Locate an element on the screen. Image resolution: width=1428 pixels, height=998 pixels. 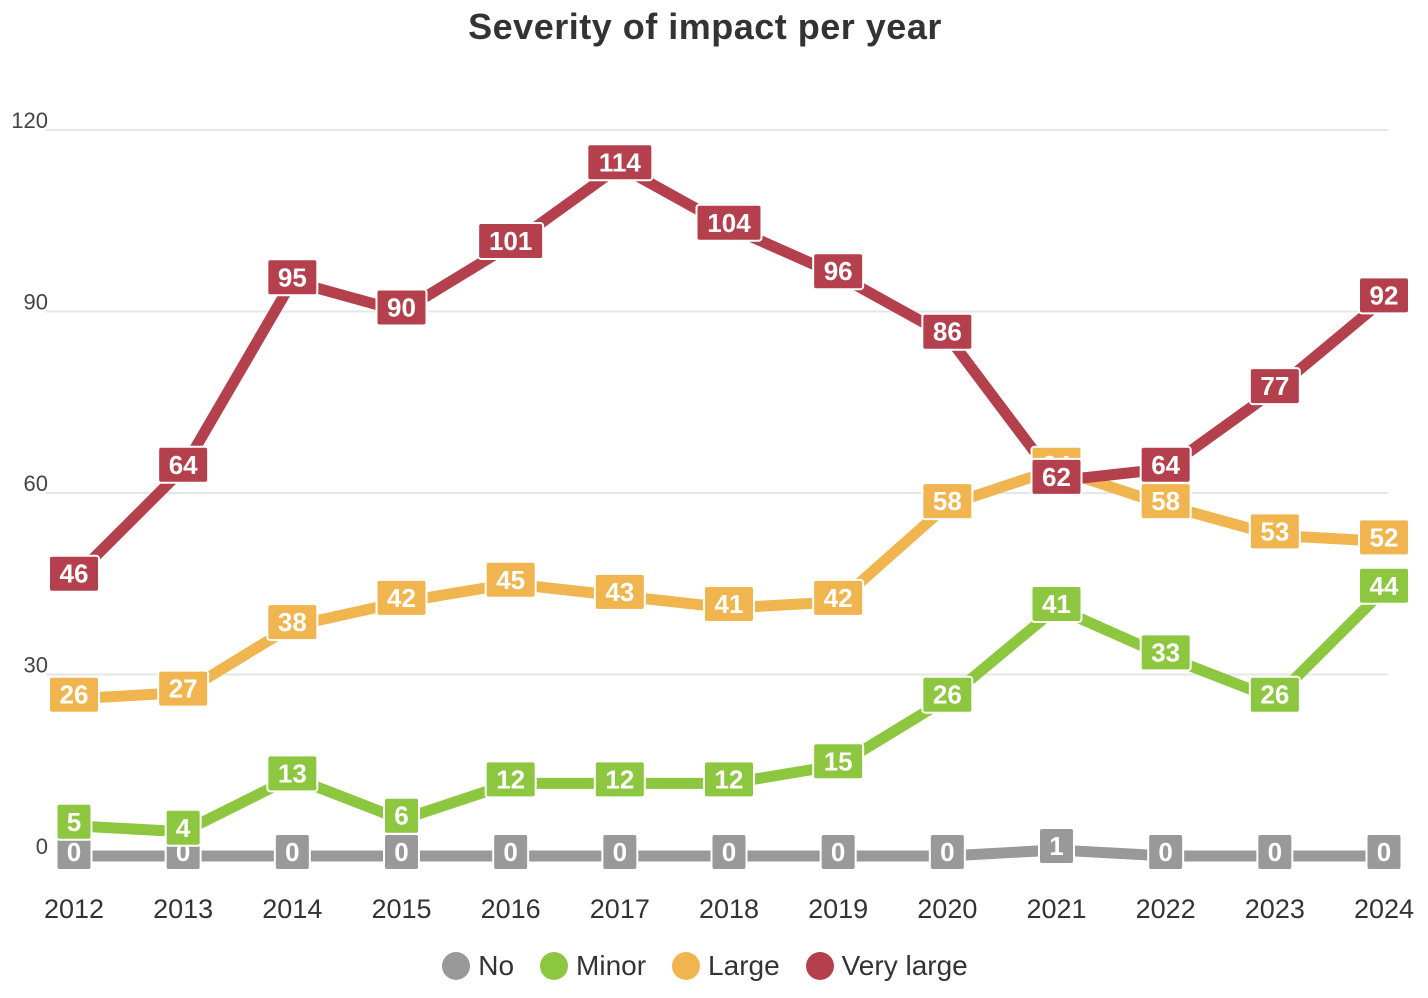
data-label-very-large: 62 is located at coordinates (1056, 476).